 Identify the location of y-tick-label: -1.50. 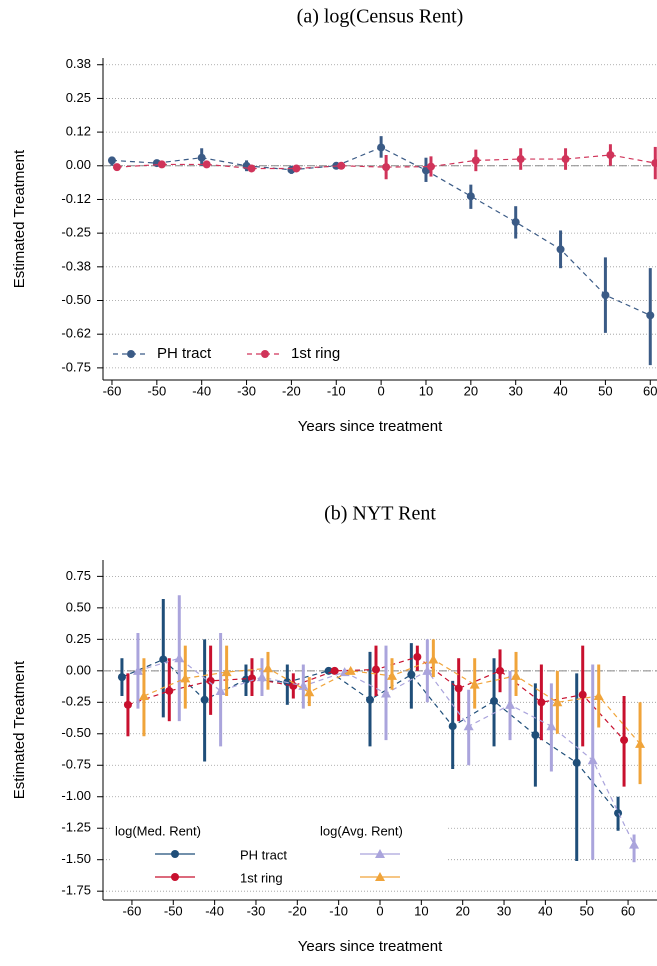
(76, 858).